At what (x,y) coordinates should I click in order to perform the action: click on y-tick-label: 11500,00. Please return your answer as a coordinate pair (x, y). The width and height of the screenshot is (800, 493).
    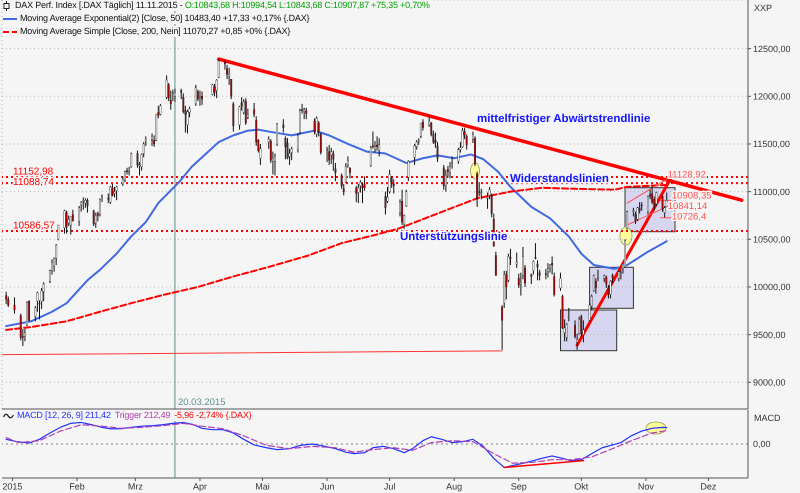
    Looking at the image, I should click on (771, 144).